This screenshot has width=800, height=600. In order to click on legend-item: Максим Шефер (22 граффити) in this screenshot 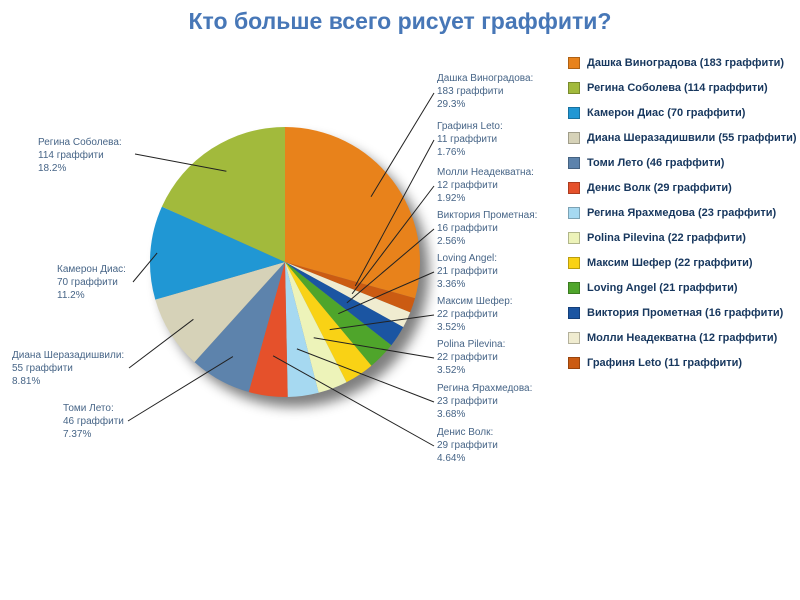, I will do `click(682, 262)`.